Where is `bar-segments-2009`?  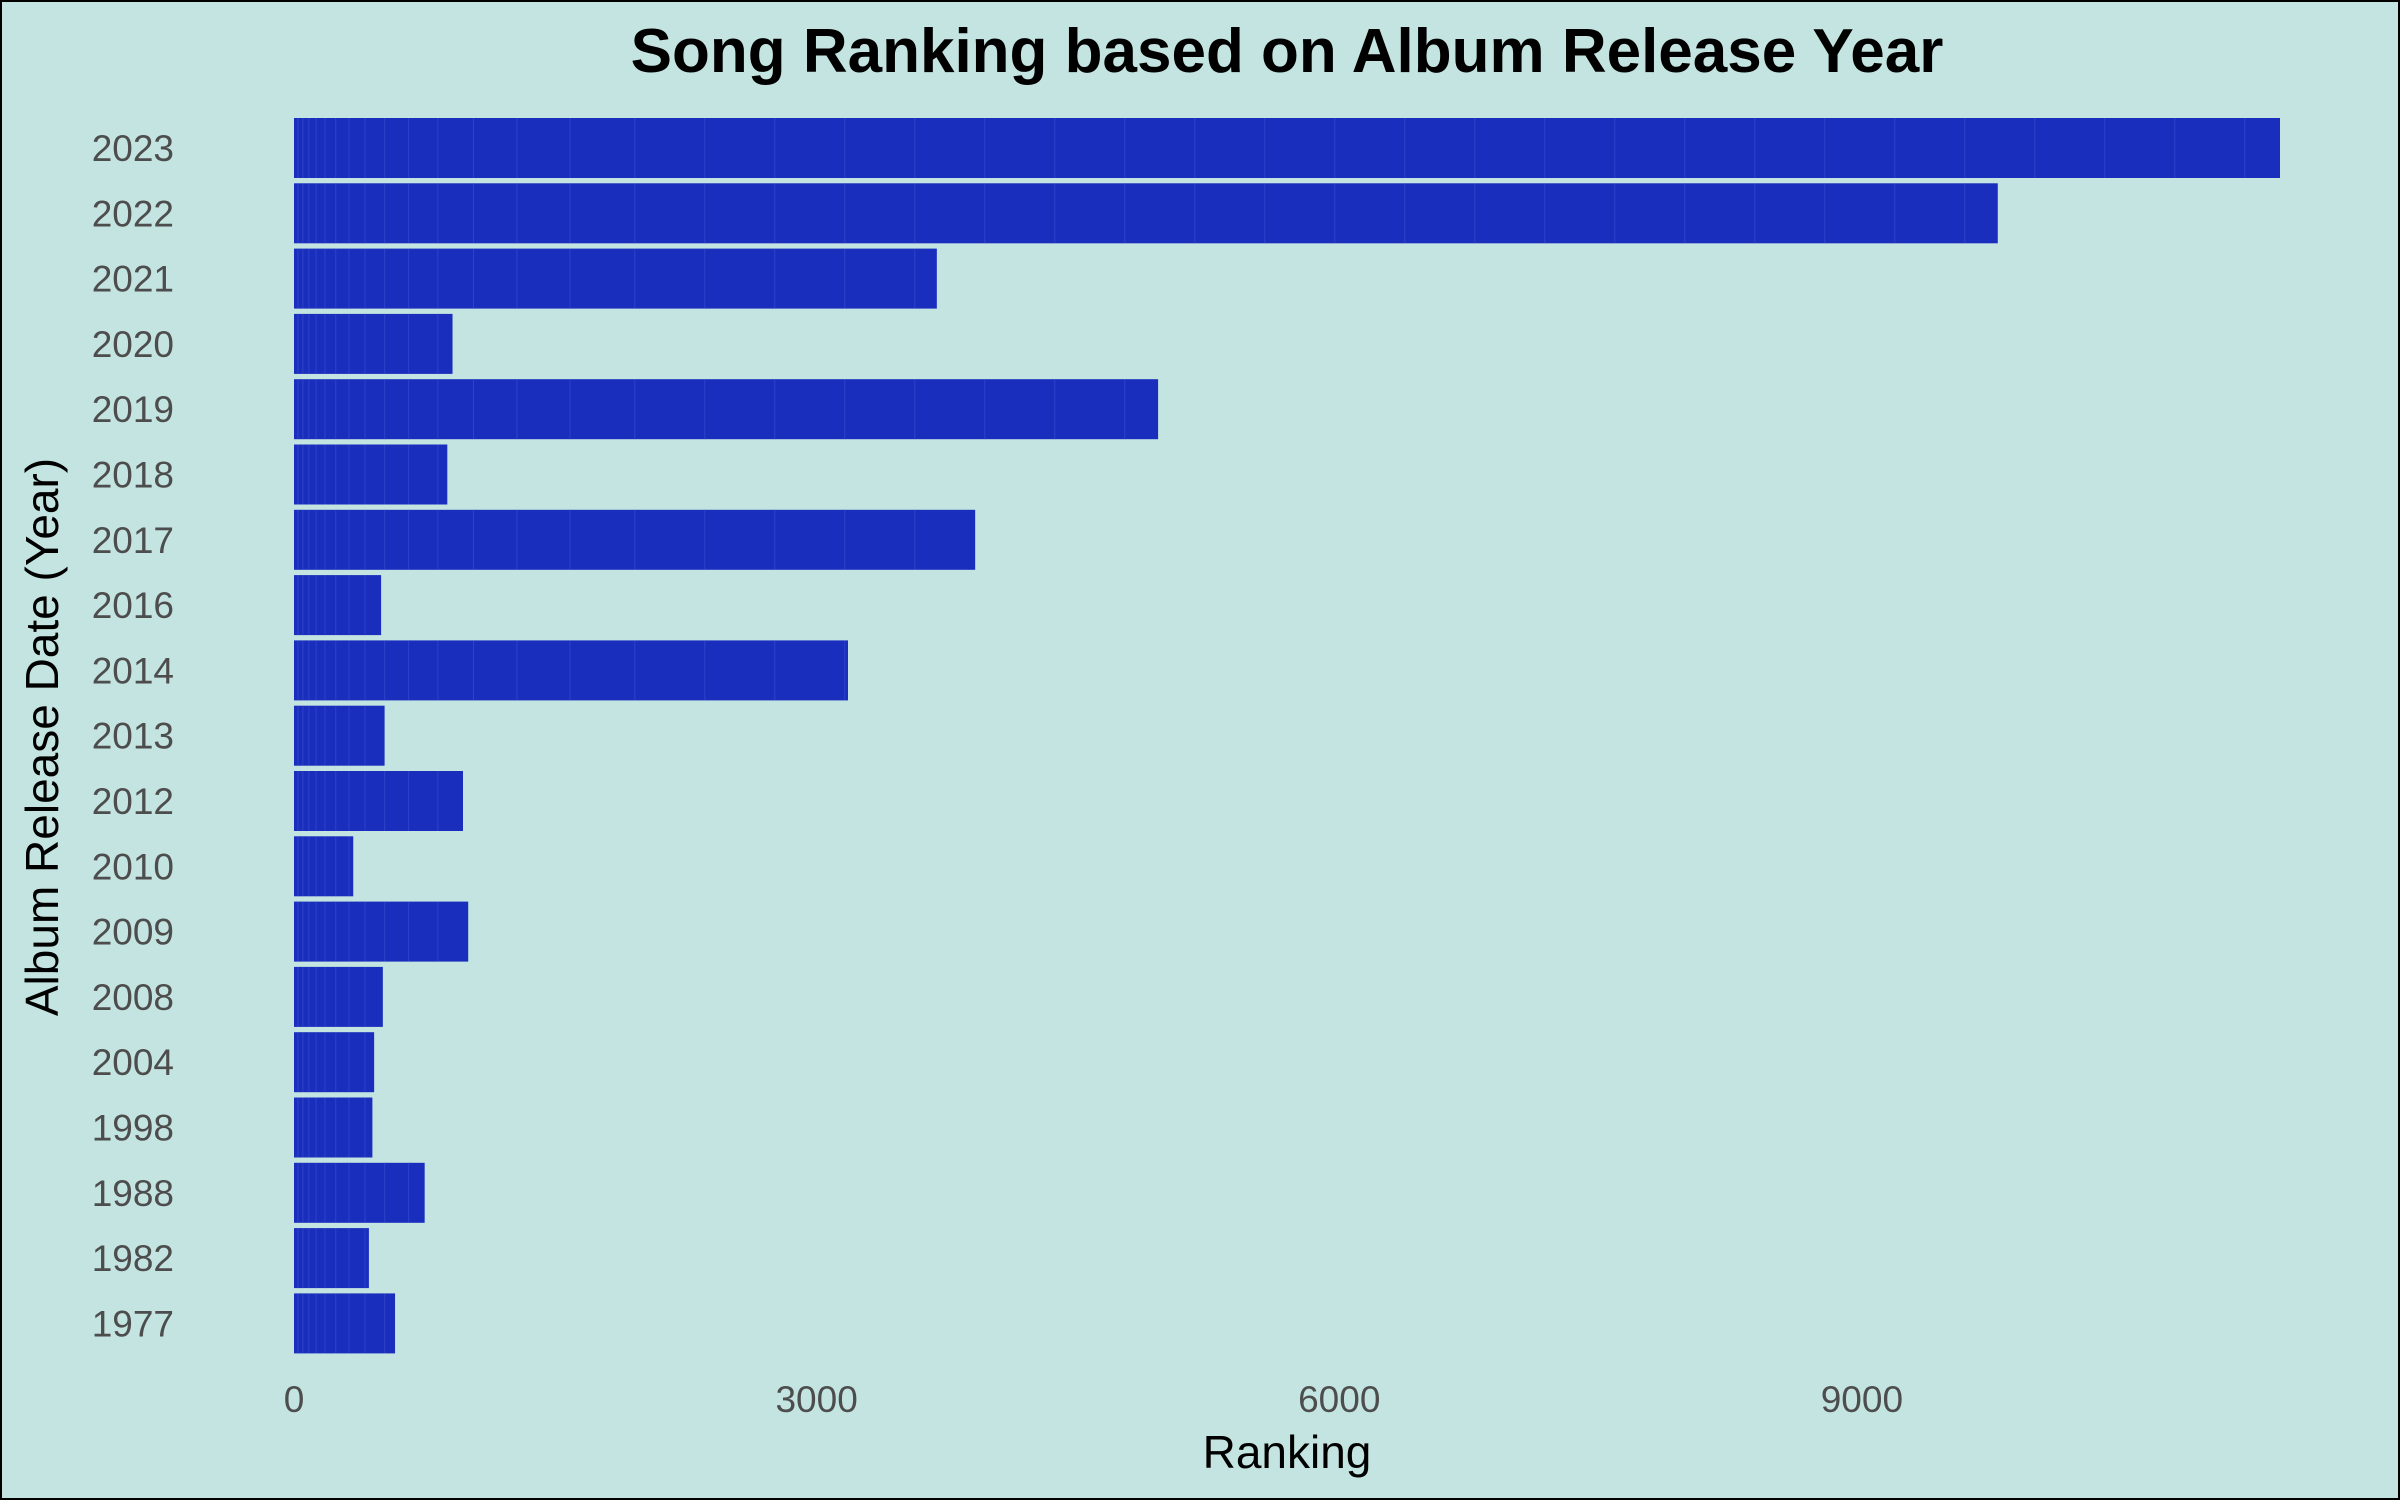
bar-segments-2009 is located at coordinates (368, 931).